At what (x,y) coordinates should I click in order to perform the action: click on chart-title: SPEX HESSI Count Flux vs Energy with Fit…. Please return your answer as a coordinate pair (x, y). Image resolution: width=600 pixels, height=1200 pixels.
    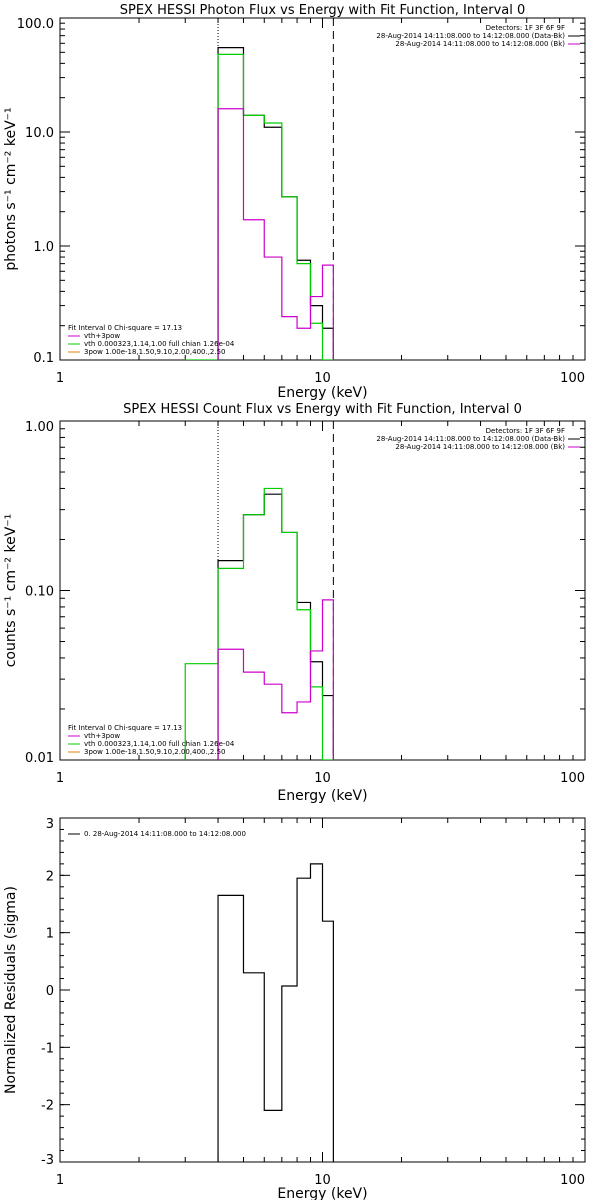
    Looking at the image, I should click on (322, 409).